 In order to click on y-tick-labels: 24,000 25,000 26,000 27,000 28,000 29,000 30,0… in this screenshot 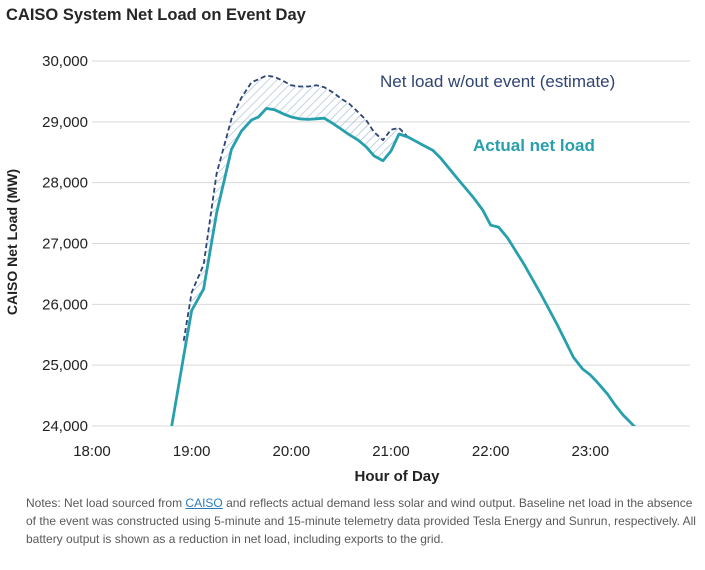, I will do `click(65, 244)`.